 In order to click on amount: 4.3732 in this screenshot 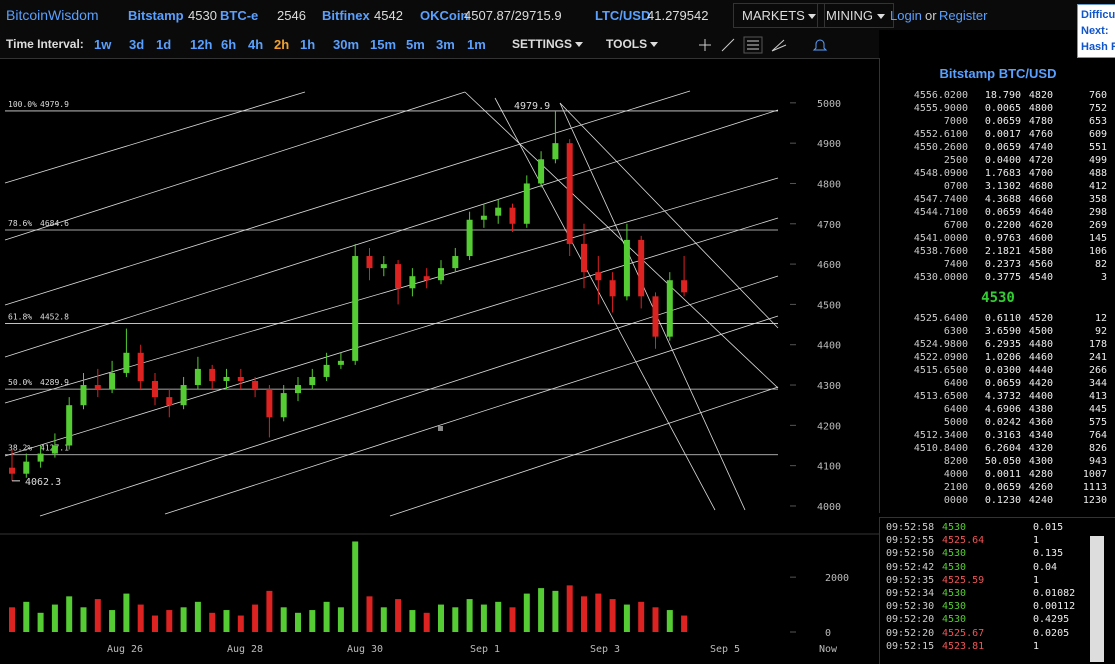, I will do `click(1002, 396)`.